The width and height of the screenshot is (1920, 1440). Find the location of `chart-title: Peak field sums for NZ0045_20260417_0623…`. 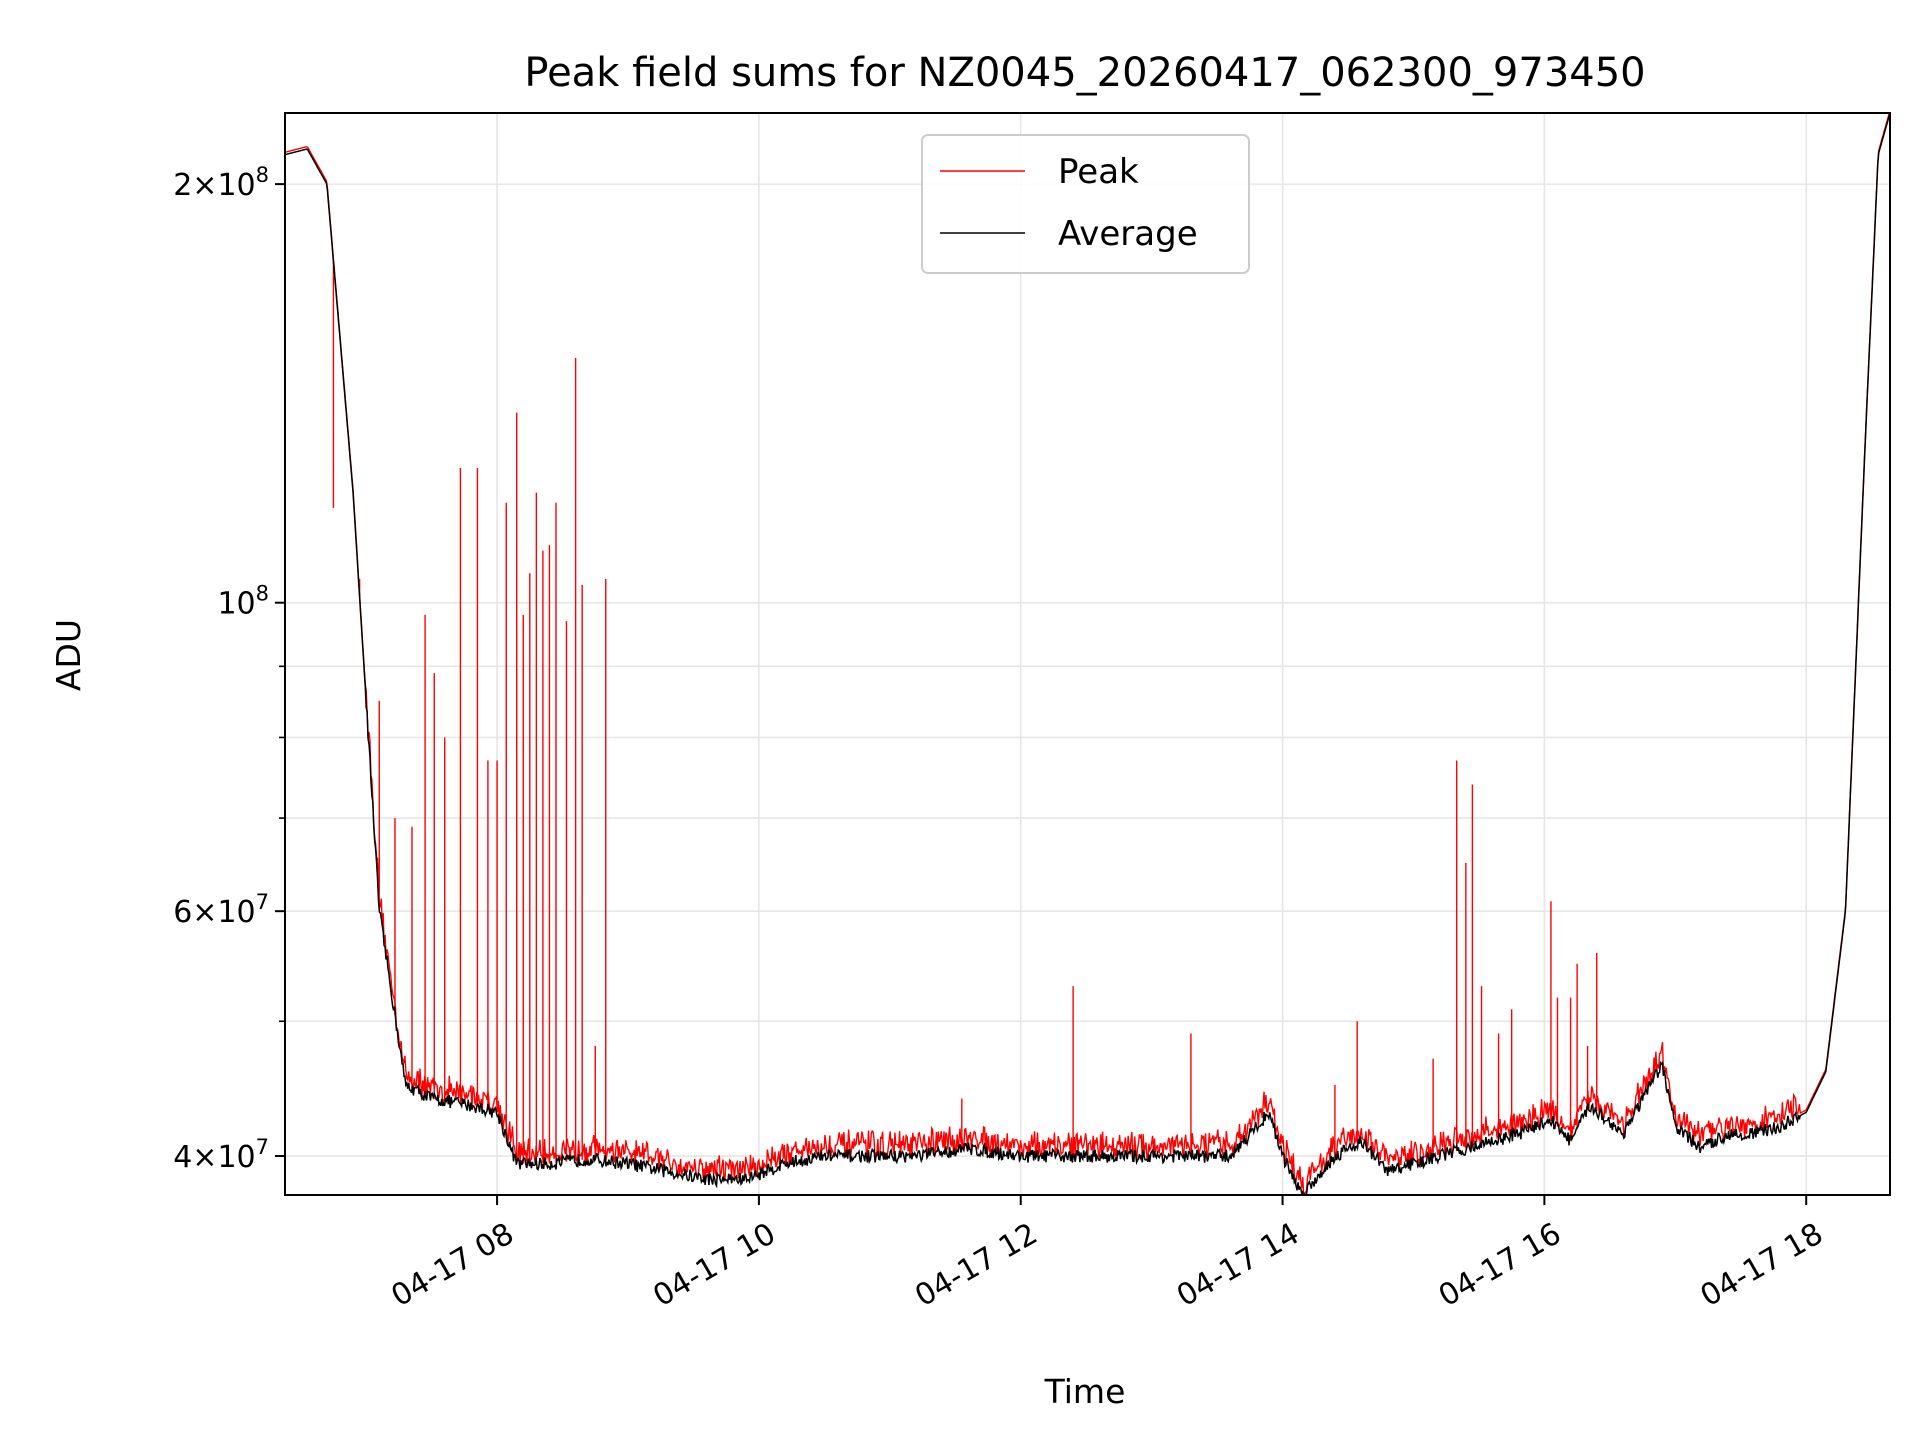

chart-title: Peak field sums for NZ0045_20260417_0623… is located at coordinates (1084, 73).